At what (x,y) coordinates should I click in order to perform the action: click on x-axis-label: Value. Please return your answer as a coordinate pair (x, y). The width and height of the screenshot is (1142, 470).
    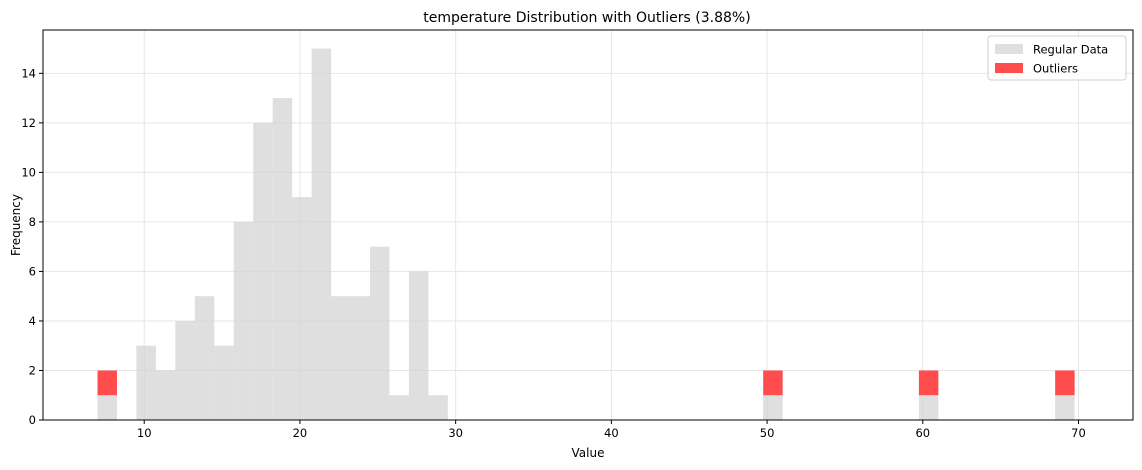
    Looking at the image, I should click on (588, 453).